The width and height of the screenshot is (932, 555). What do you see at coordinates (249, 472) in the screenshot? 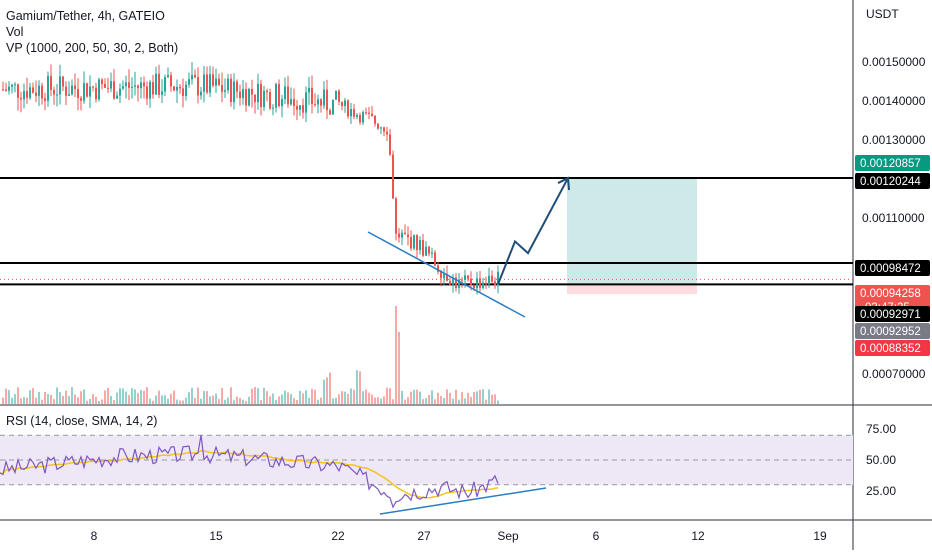
I see `rsi-line` at bounding box center [249, 472].